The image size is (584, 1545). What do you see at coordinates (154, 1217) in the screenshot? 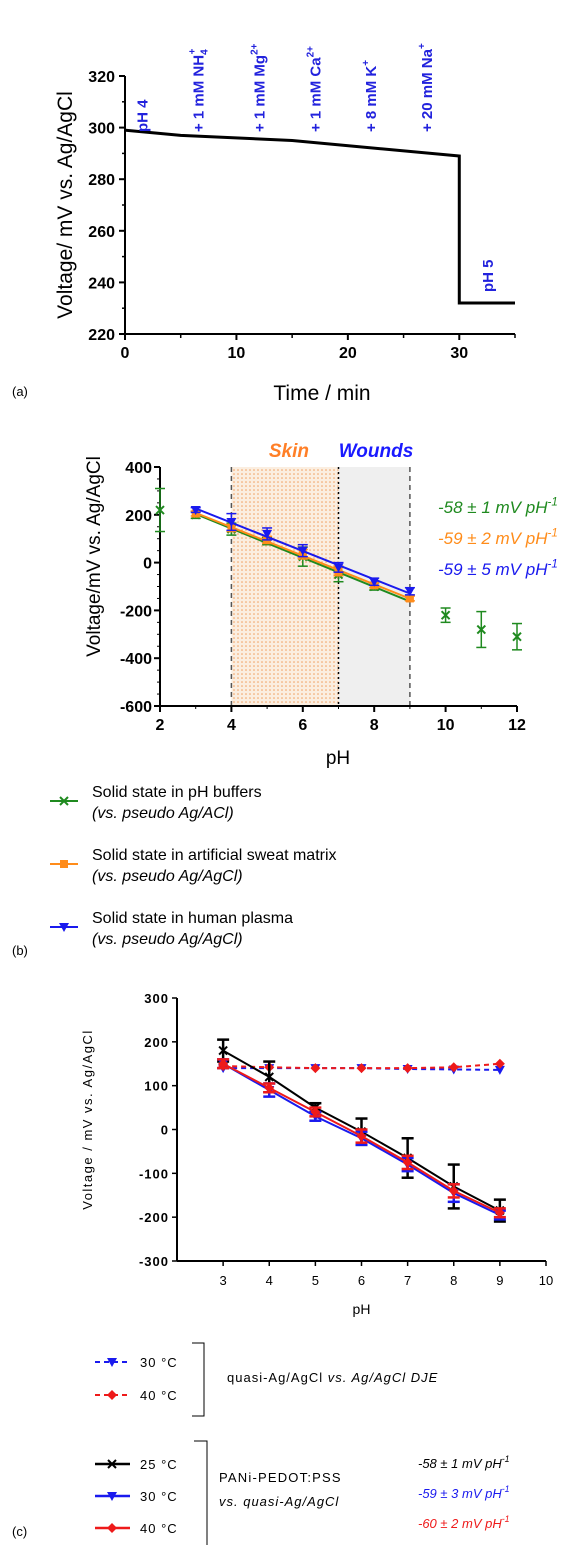
I see `y-tick-label: -200` at bounding box center [154, 1217].